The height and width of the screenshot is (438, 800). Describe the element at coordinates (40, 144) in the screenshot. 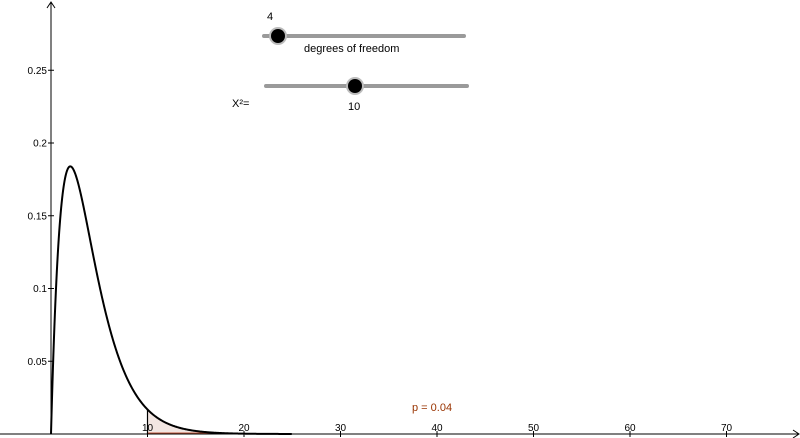

I see `y-tick-label-0.2: 0.2` at that location.